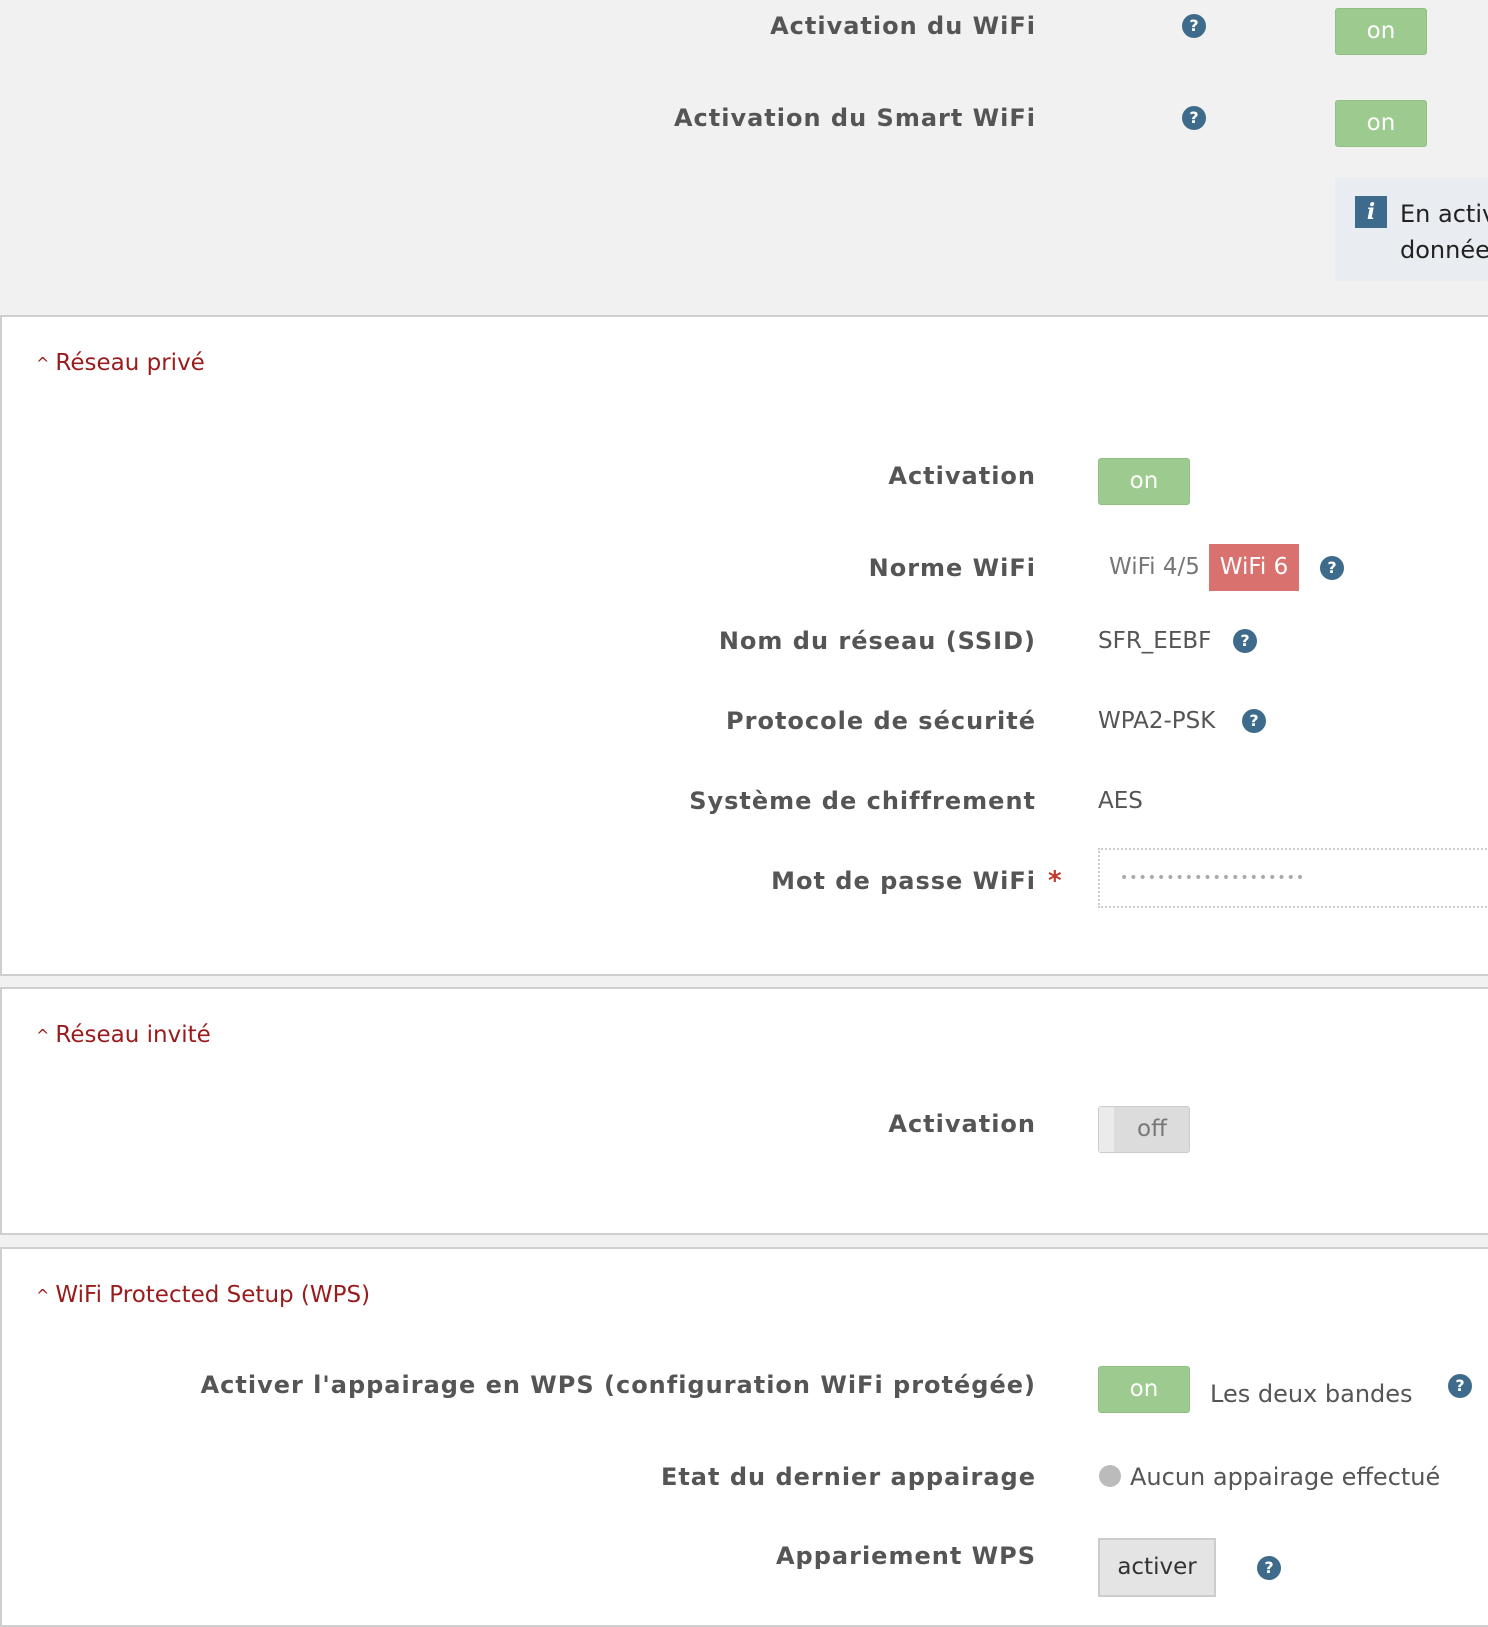 The width and height of the screenshot is (1488, 1627). What do you see at coordinates (1381, 123) in the screenshot?
I see `smart-wifi-activation-toggle: on` at bounding box center [1381, 123].